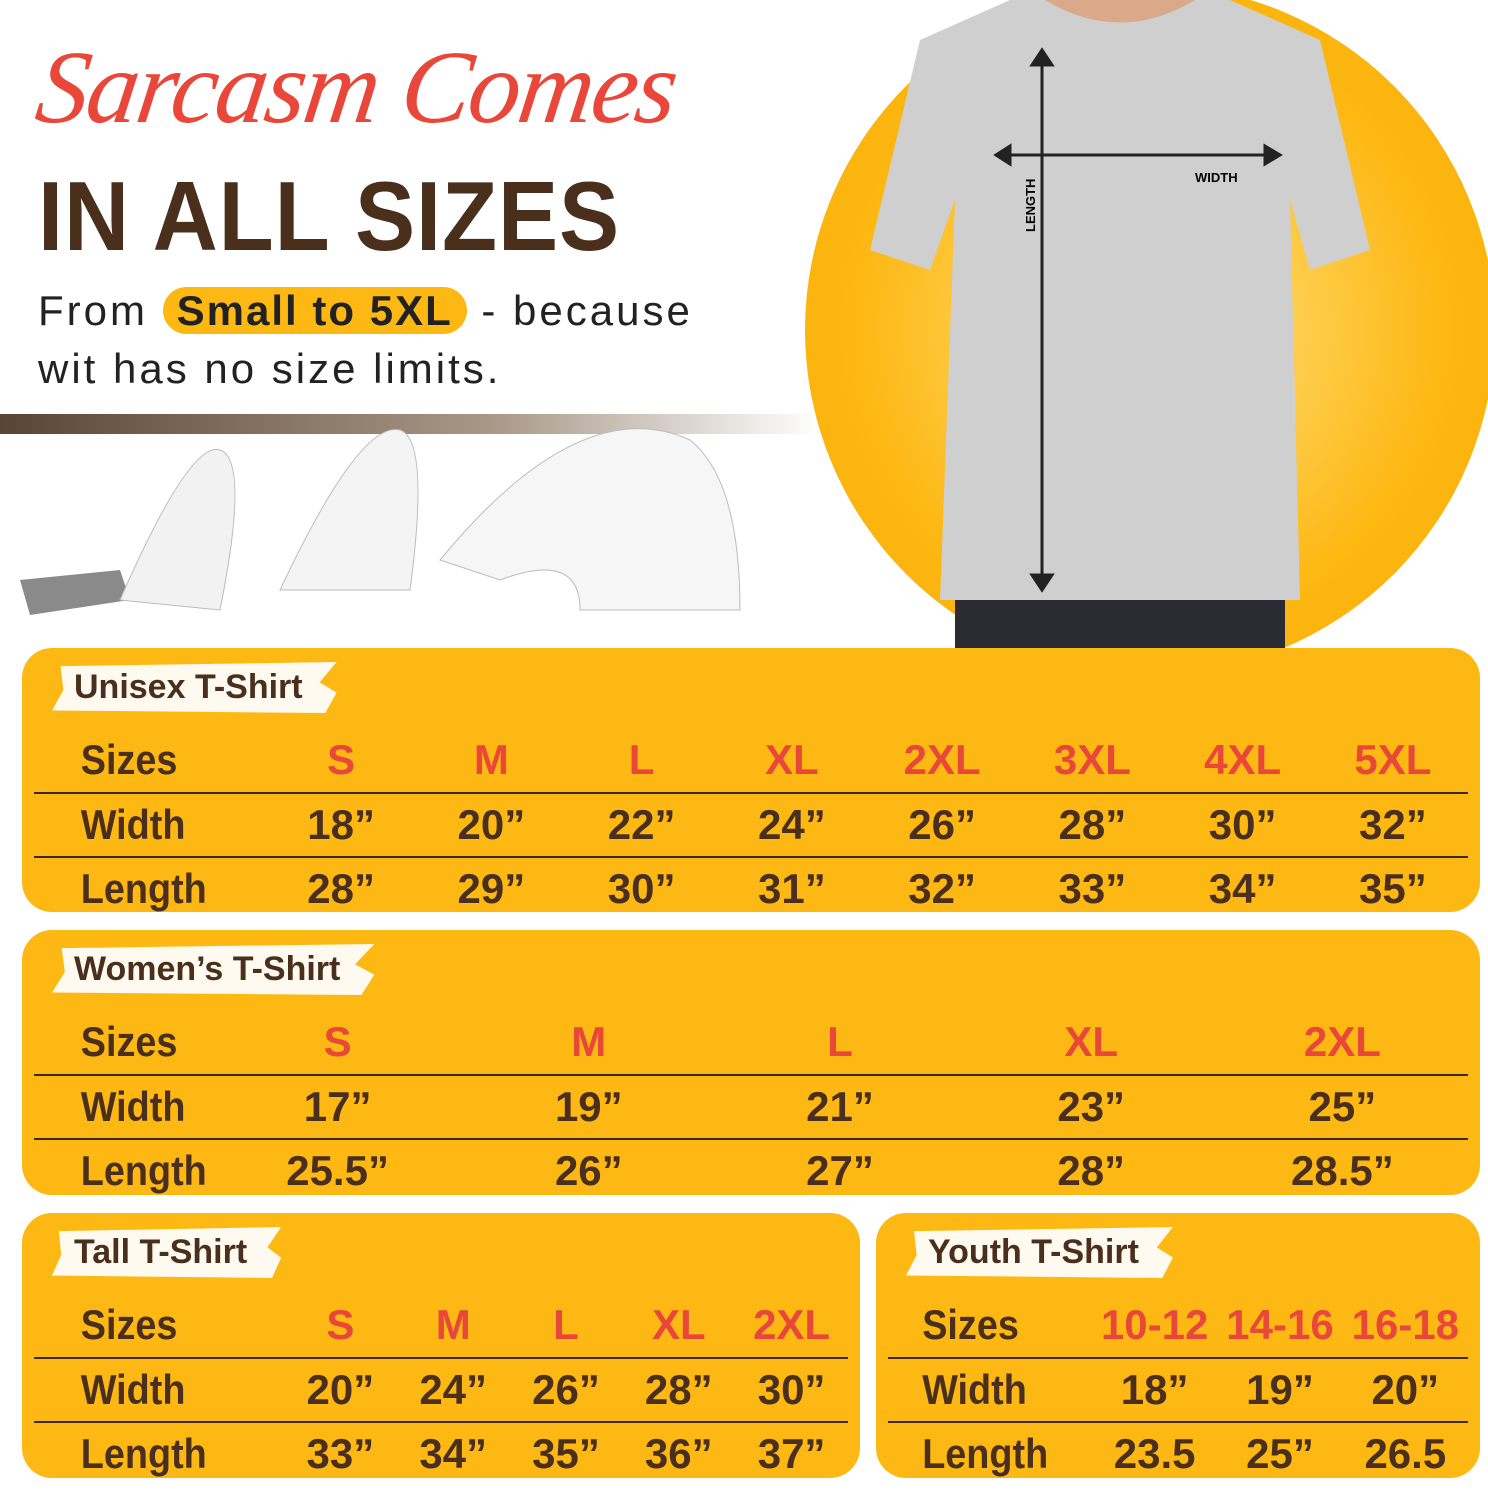  I want to click on width-cell: 17”, so click(337, 1106).